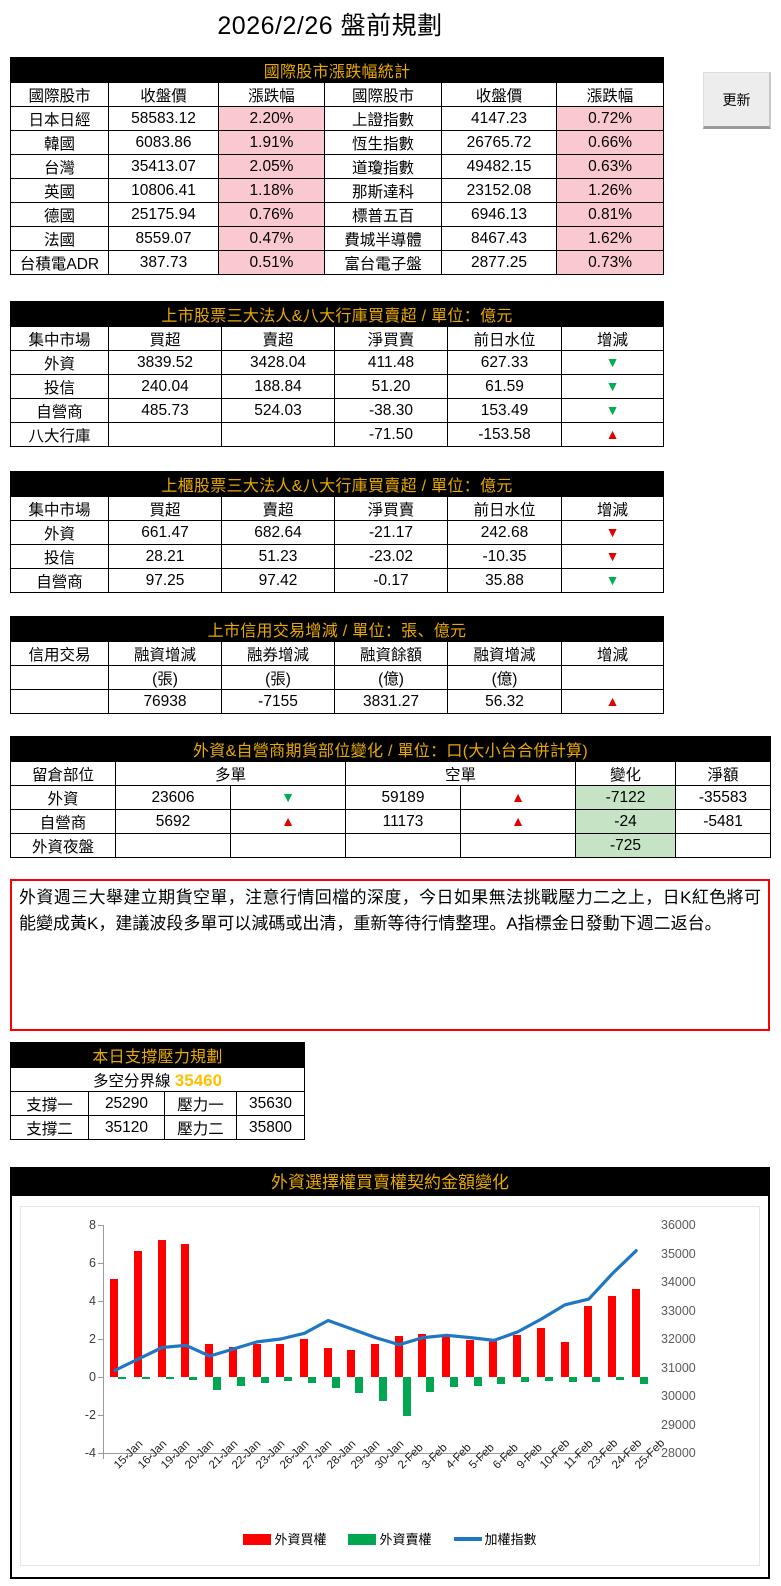 This screenshot has height=1586, width=781. Describe the element at coordinates (383, 166) in the screenshot. I see `table-cell: 道瓊指數` at that location.